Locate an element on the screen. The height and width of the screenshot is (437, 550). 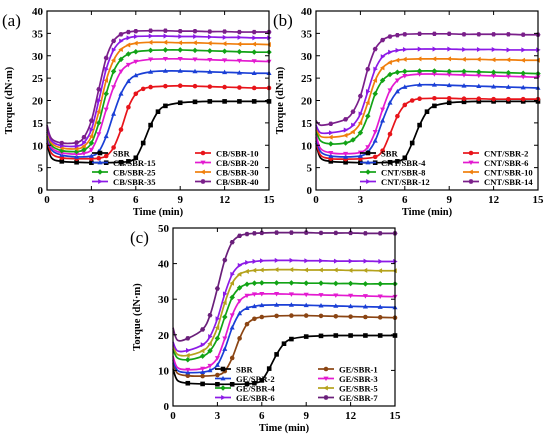
legend-label: CB/SBR-15 is located at coordinates (134, 163).